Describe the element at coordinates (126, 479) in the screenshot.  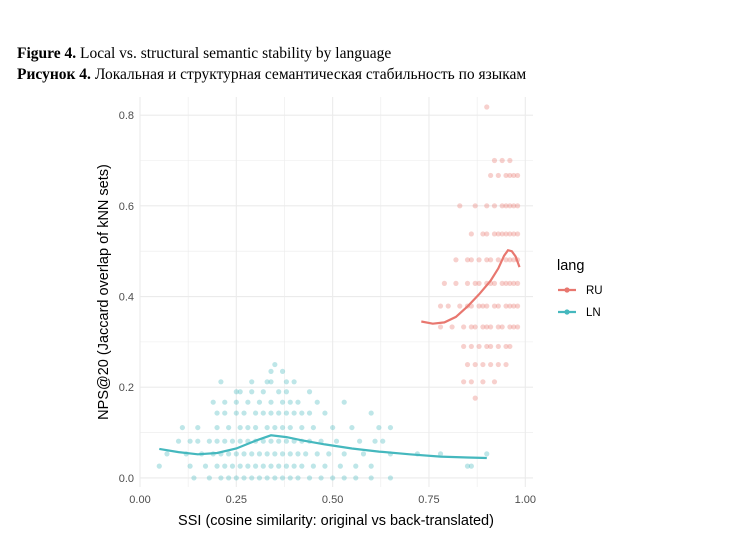
I see `y-tick-label: 0.0` at that location.